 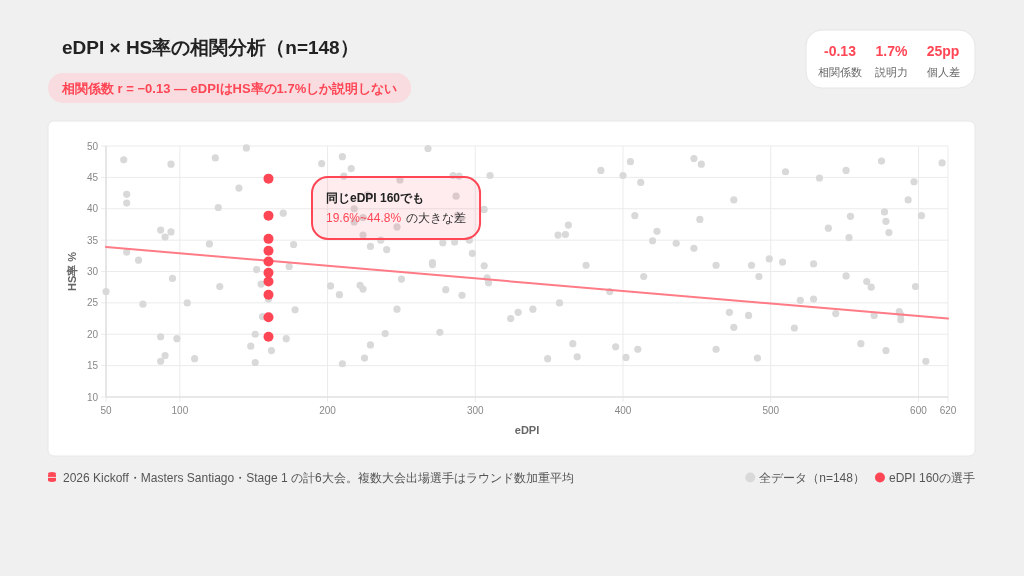 What do you see at coordinates (919, 410) in the screenshot?
I see `x-tick-label: 600` at bounding box center [919, 410].